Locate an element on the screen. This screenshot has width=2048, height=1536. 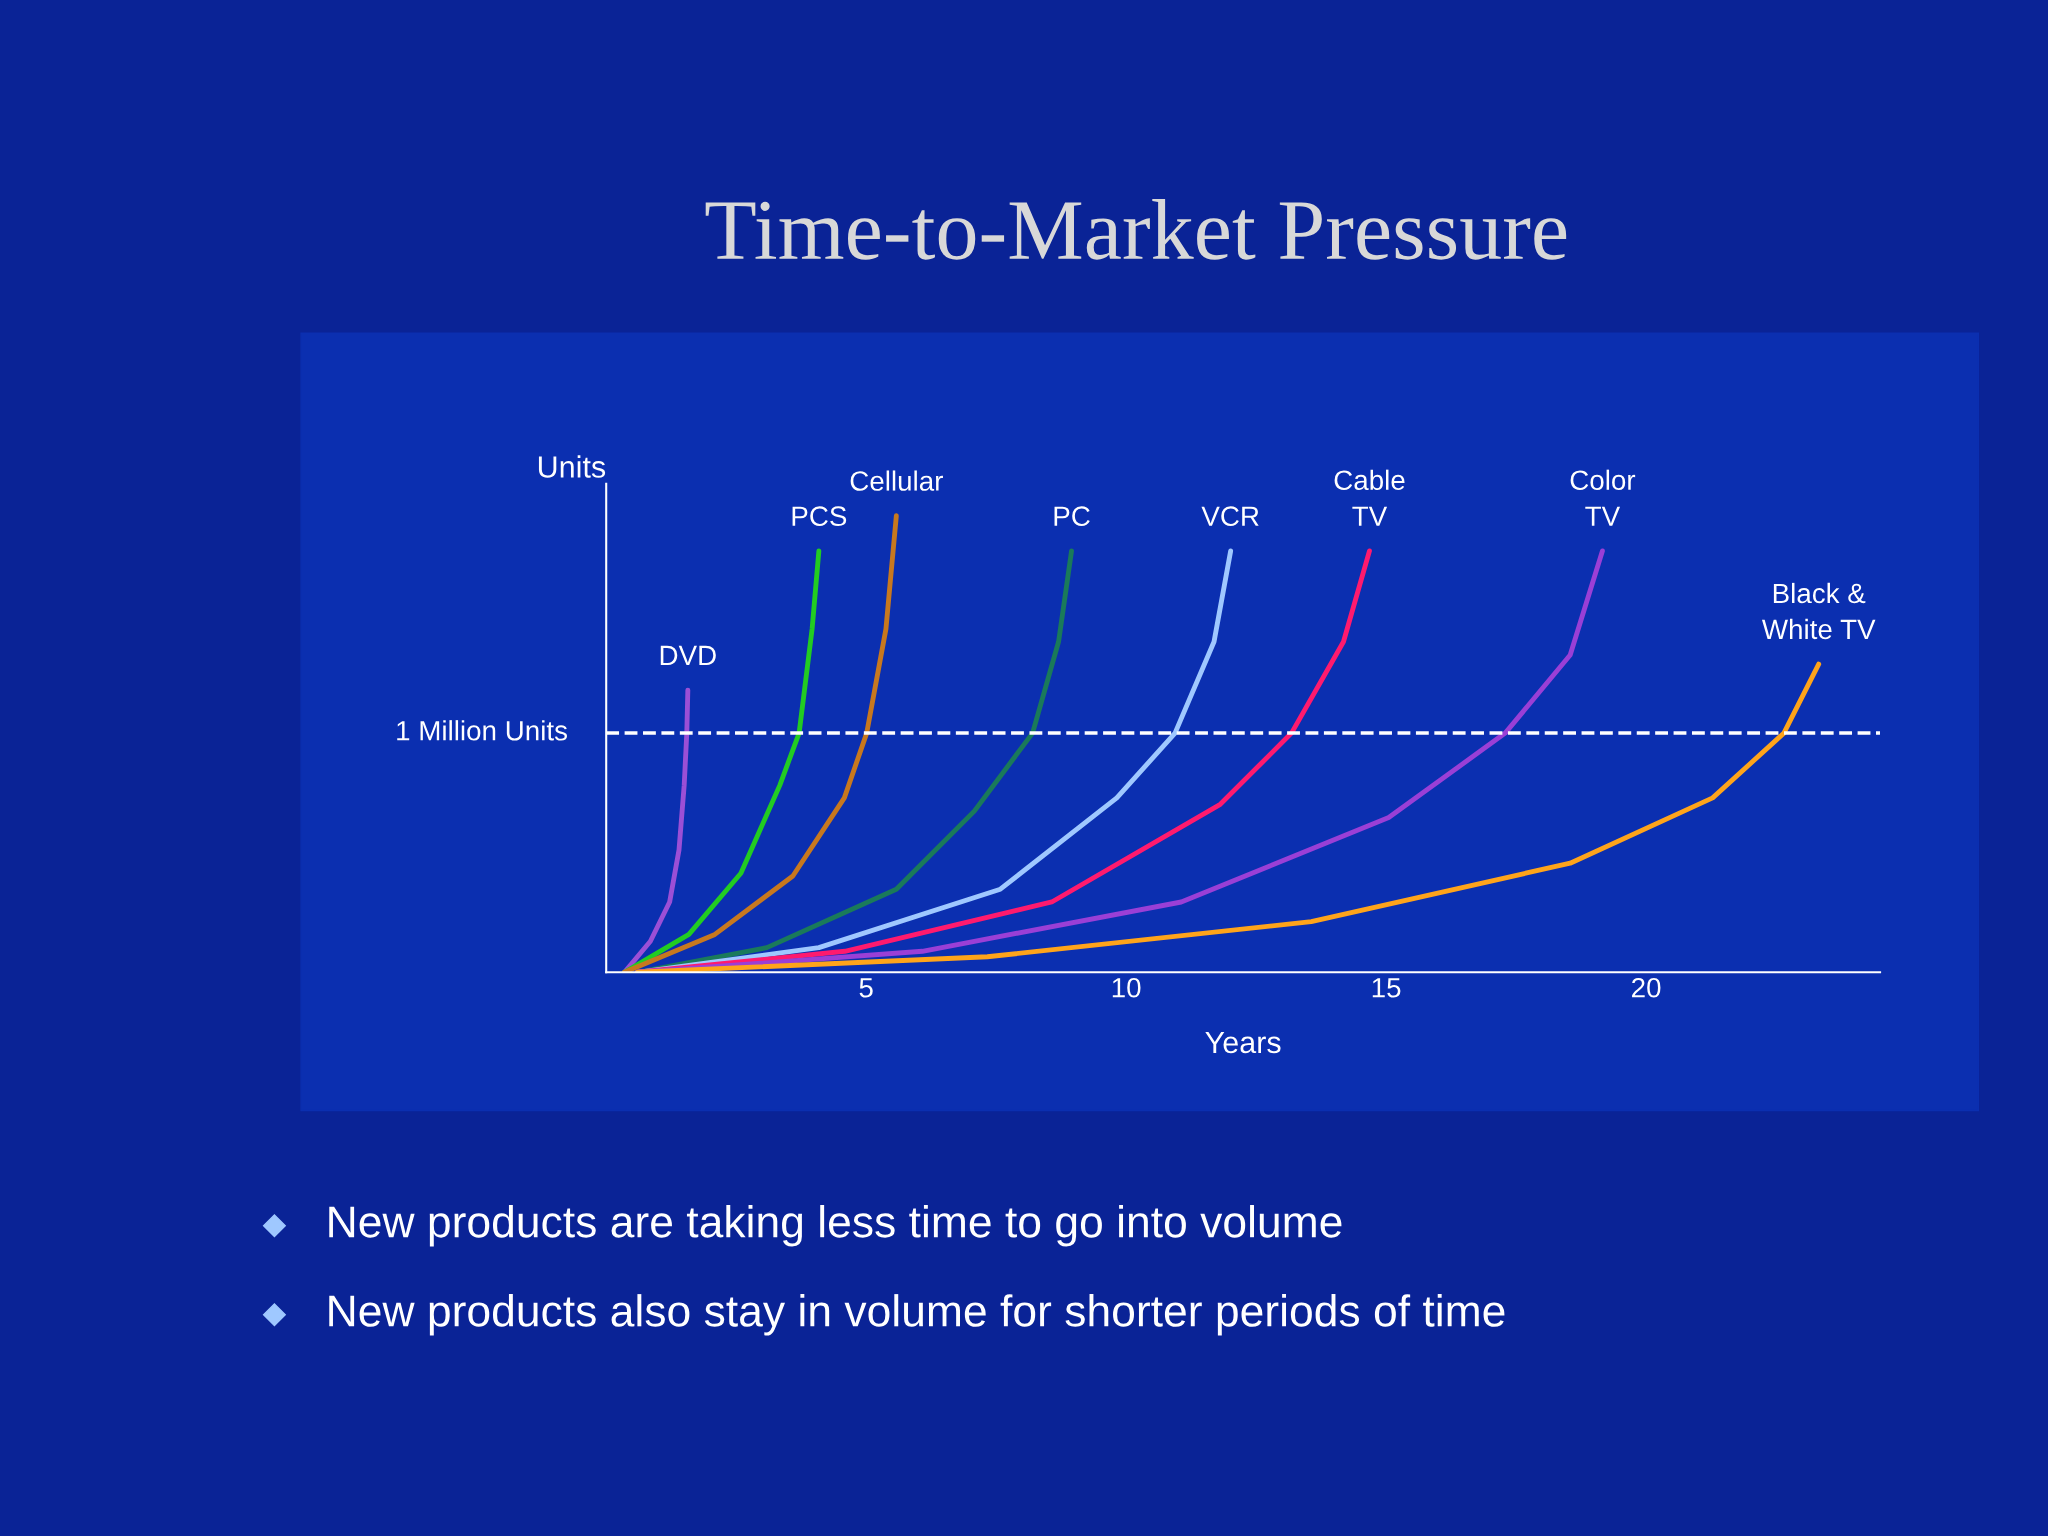
x-tick-label: 20 is located at coordinates (1646, 987).